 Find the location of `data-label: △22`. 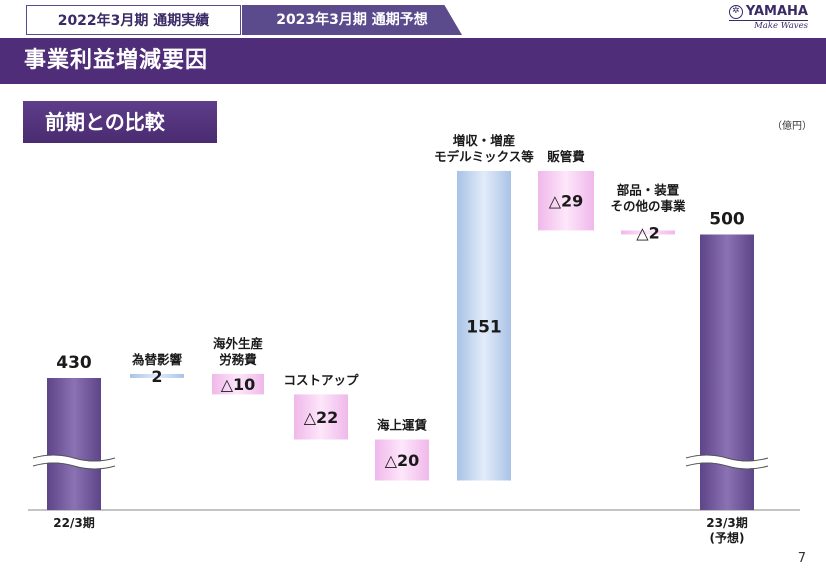

data-label: △22 is located at coordinates (321, 417).